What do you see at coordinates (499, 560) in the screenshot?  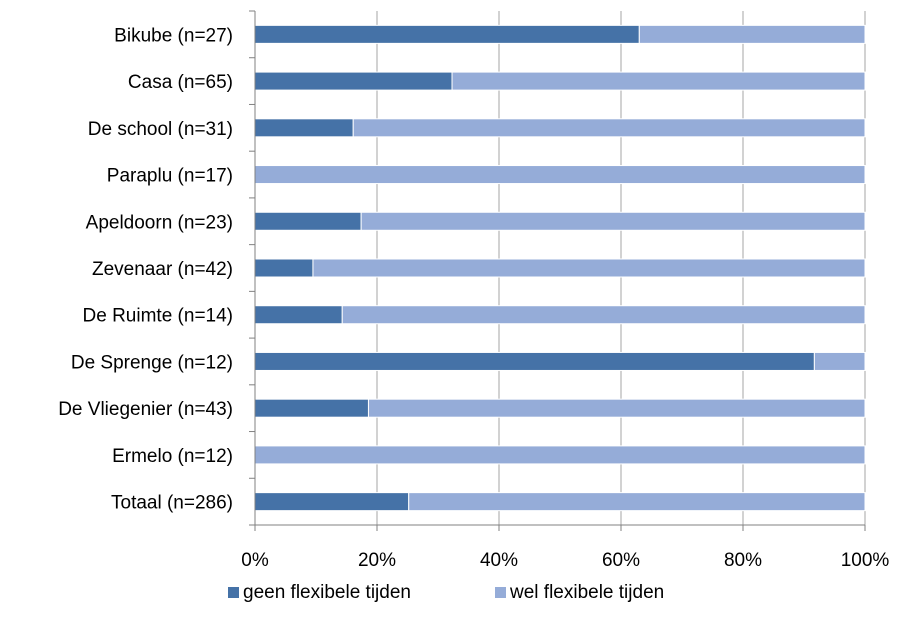 I see `x-tick-label: 40%` at bounding box center [499, 560].